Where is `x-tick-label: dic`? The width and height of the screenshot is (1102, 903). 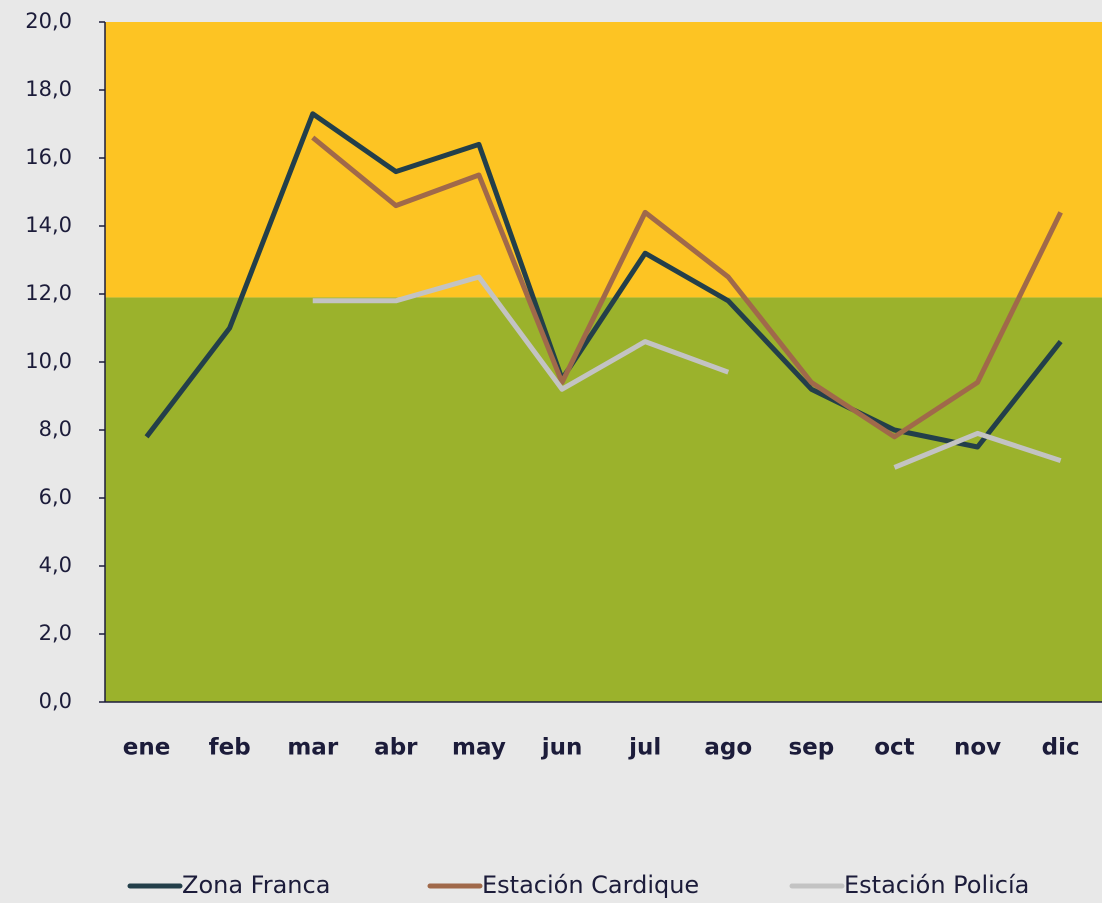 x-tick-label: dic is located at coordinates (1061, 748).